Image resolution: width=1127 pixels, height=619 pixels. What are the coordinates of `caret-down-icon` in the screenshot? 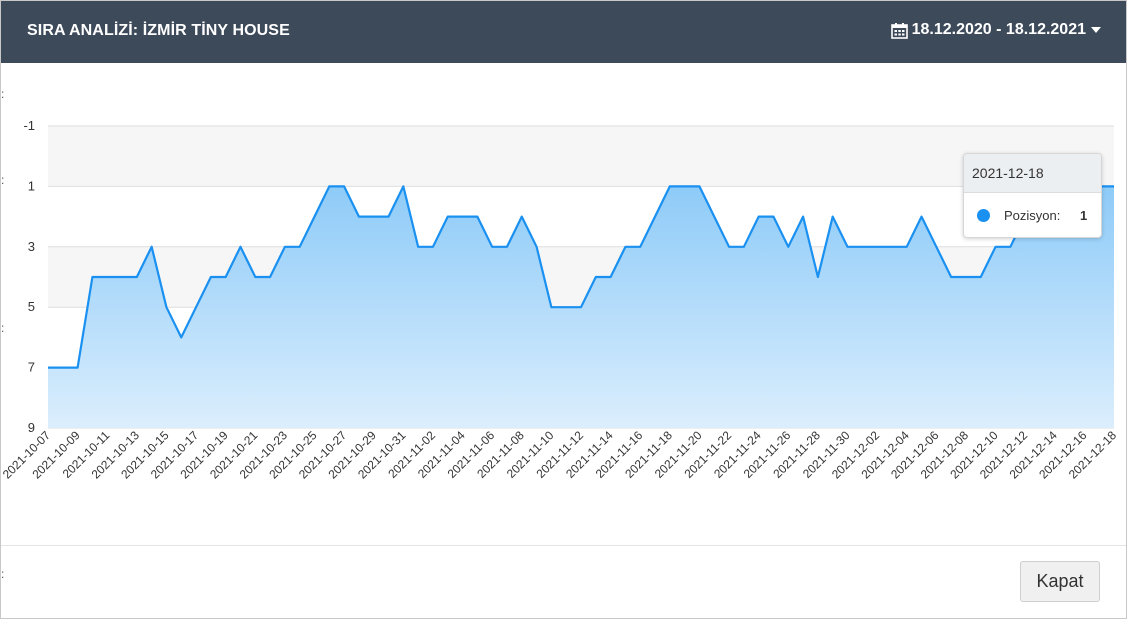 It's located at (1096, 30).